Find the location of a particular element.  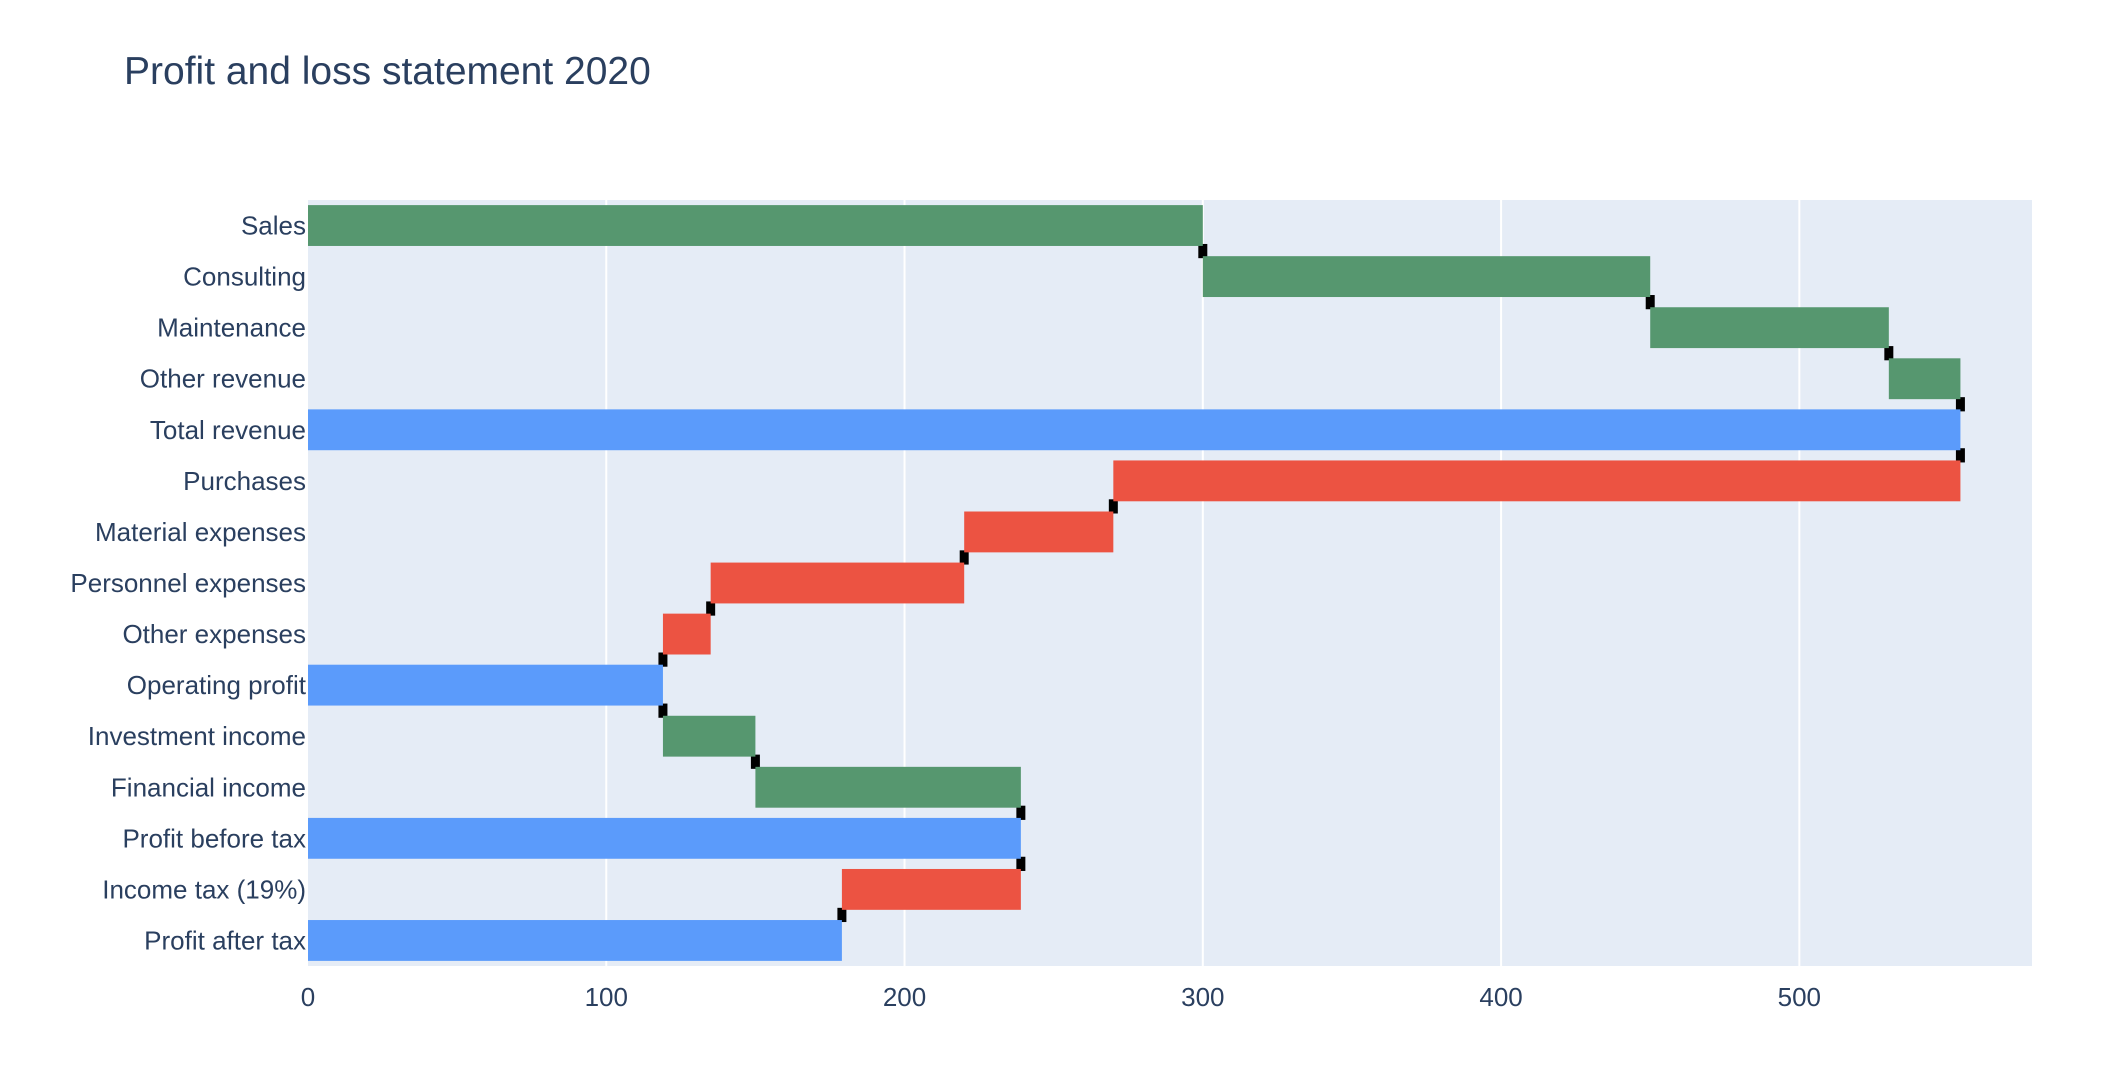

x-tick-label: 500 is located at coordinates (1799, 997).